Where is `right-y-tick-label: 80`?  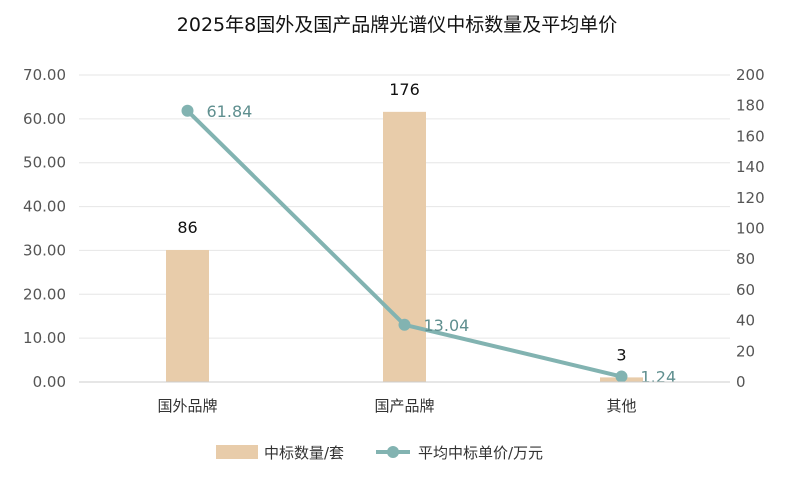
right-y-tick-label: 80 is located at coordinates (745, 259).